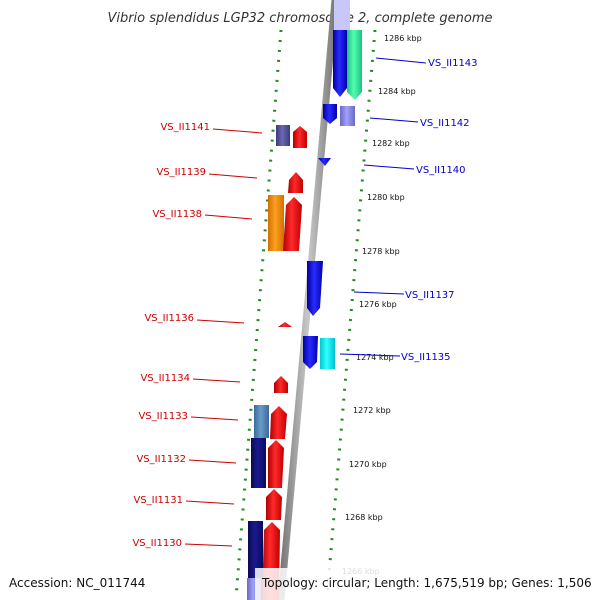 The height and width of the screenshot is (600, 600). What do you see at coordinates (161, 459) in the screenshot?
I see `gene-label-reverse: VS_II1132` at bounding box center [161, 459].